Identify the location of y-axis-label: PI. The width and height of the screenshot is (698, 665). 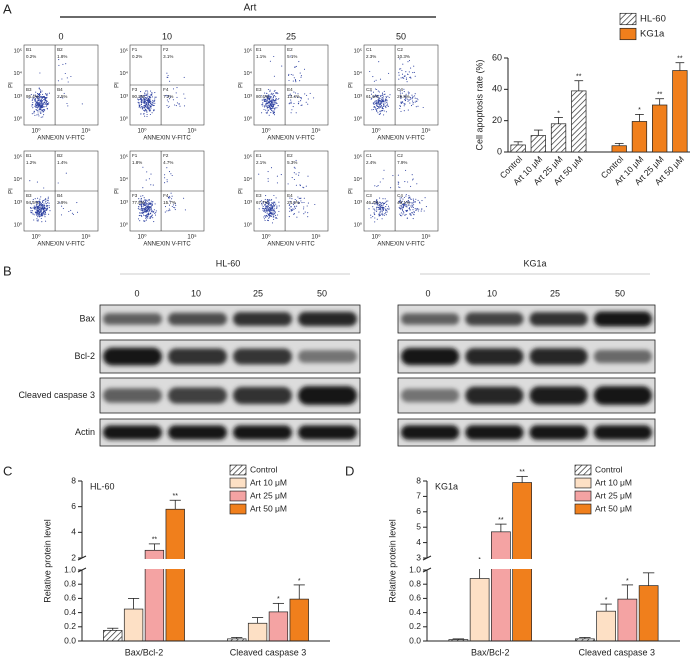
(242, 85).